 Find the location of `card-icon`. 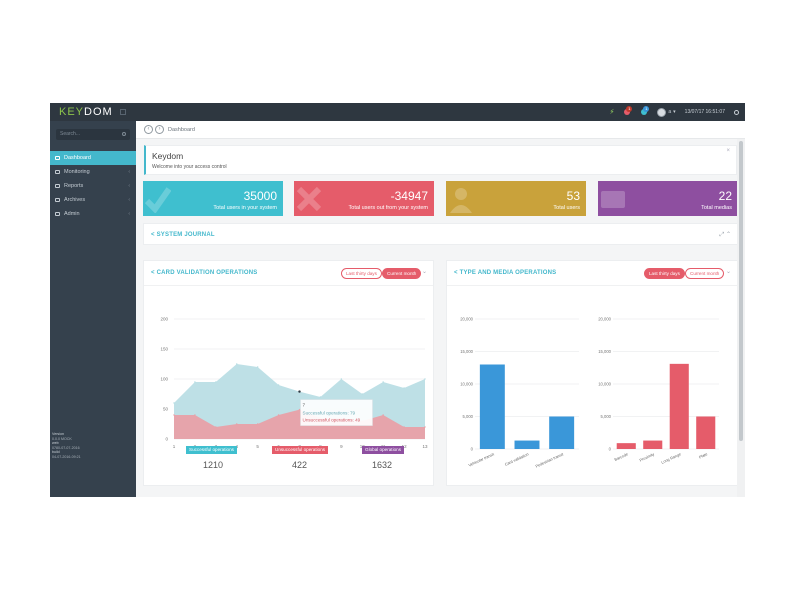

card-icon is located at coordinates (613, 199).